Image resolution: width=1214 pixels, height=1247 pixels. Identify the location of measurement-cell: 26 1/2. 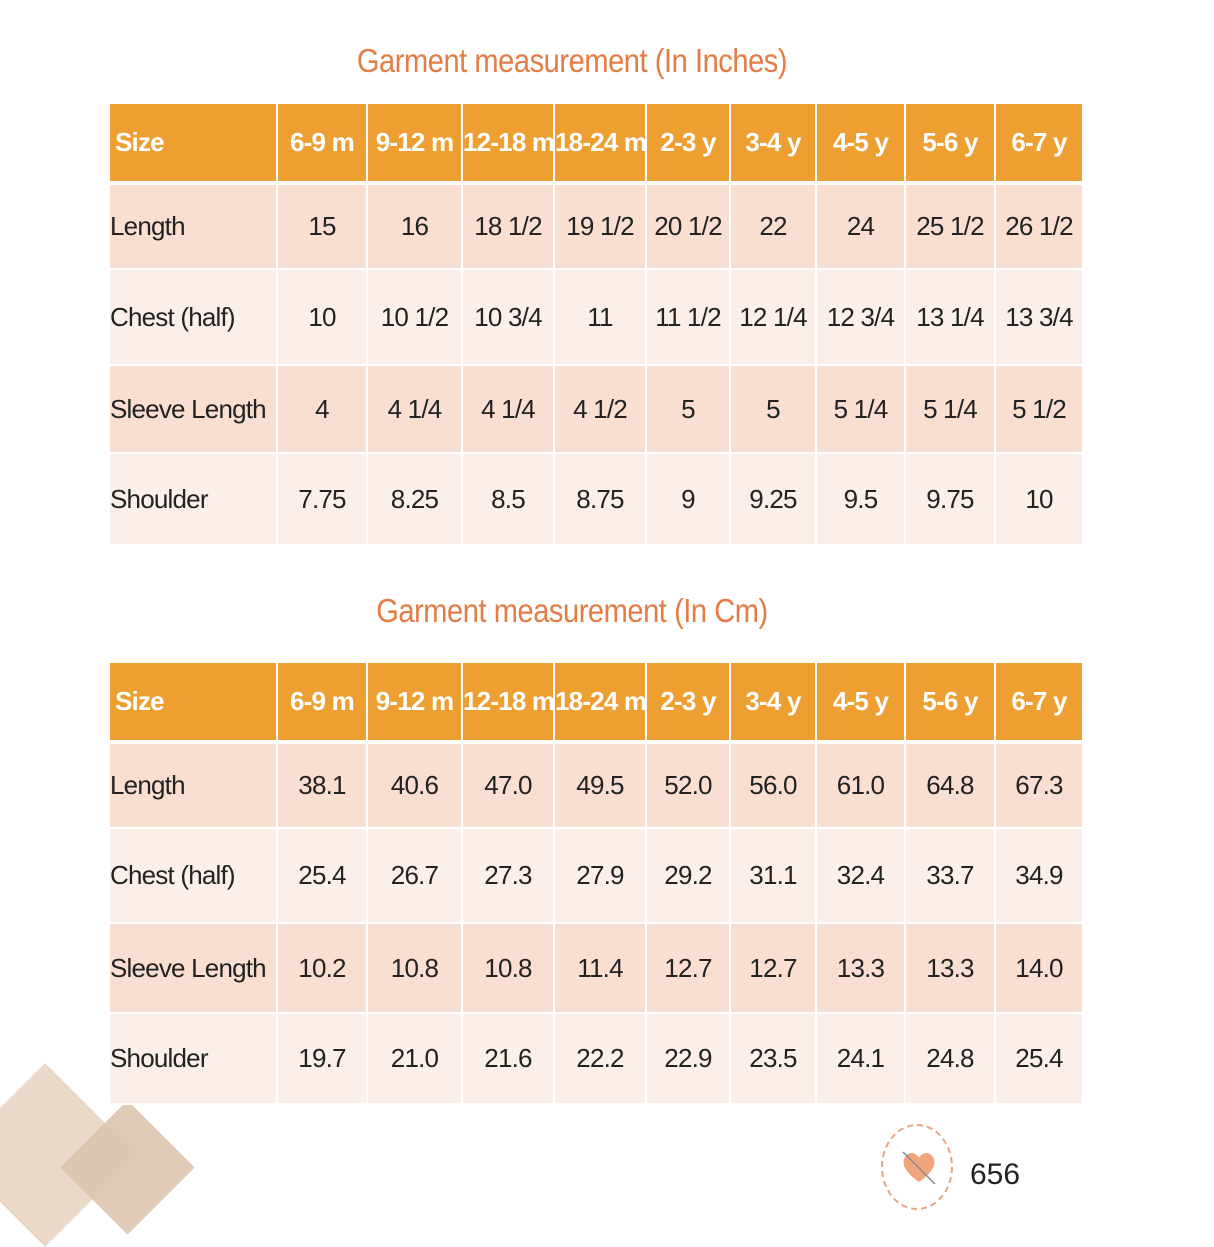
(1039, 226).